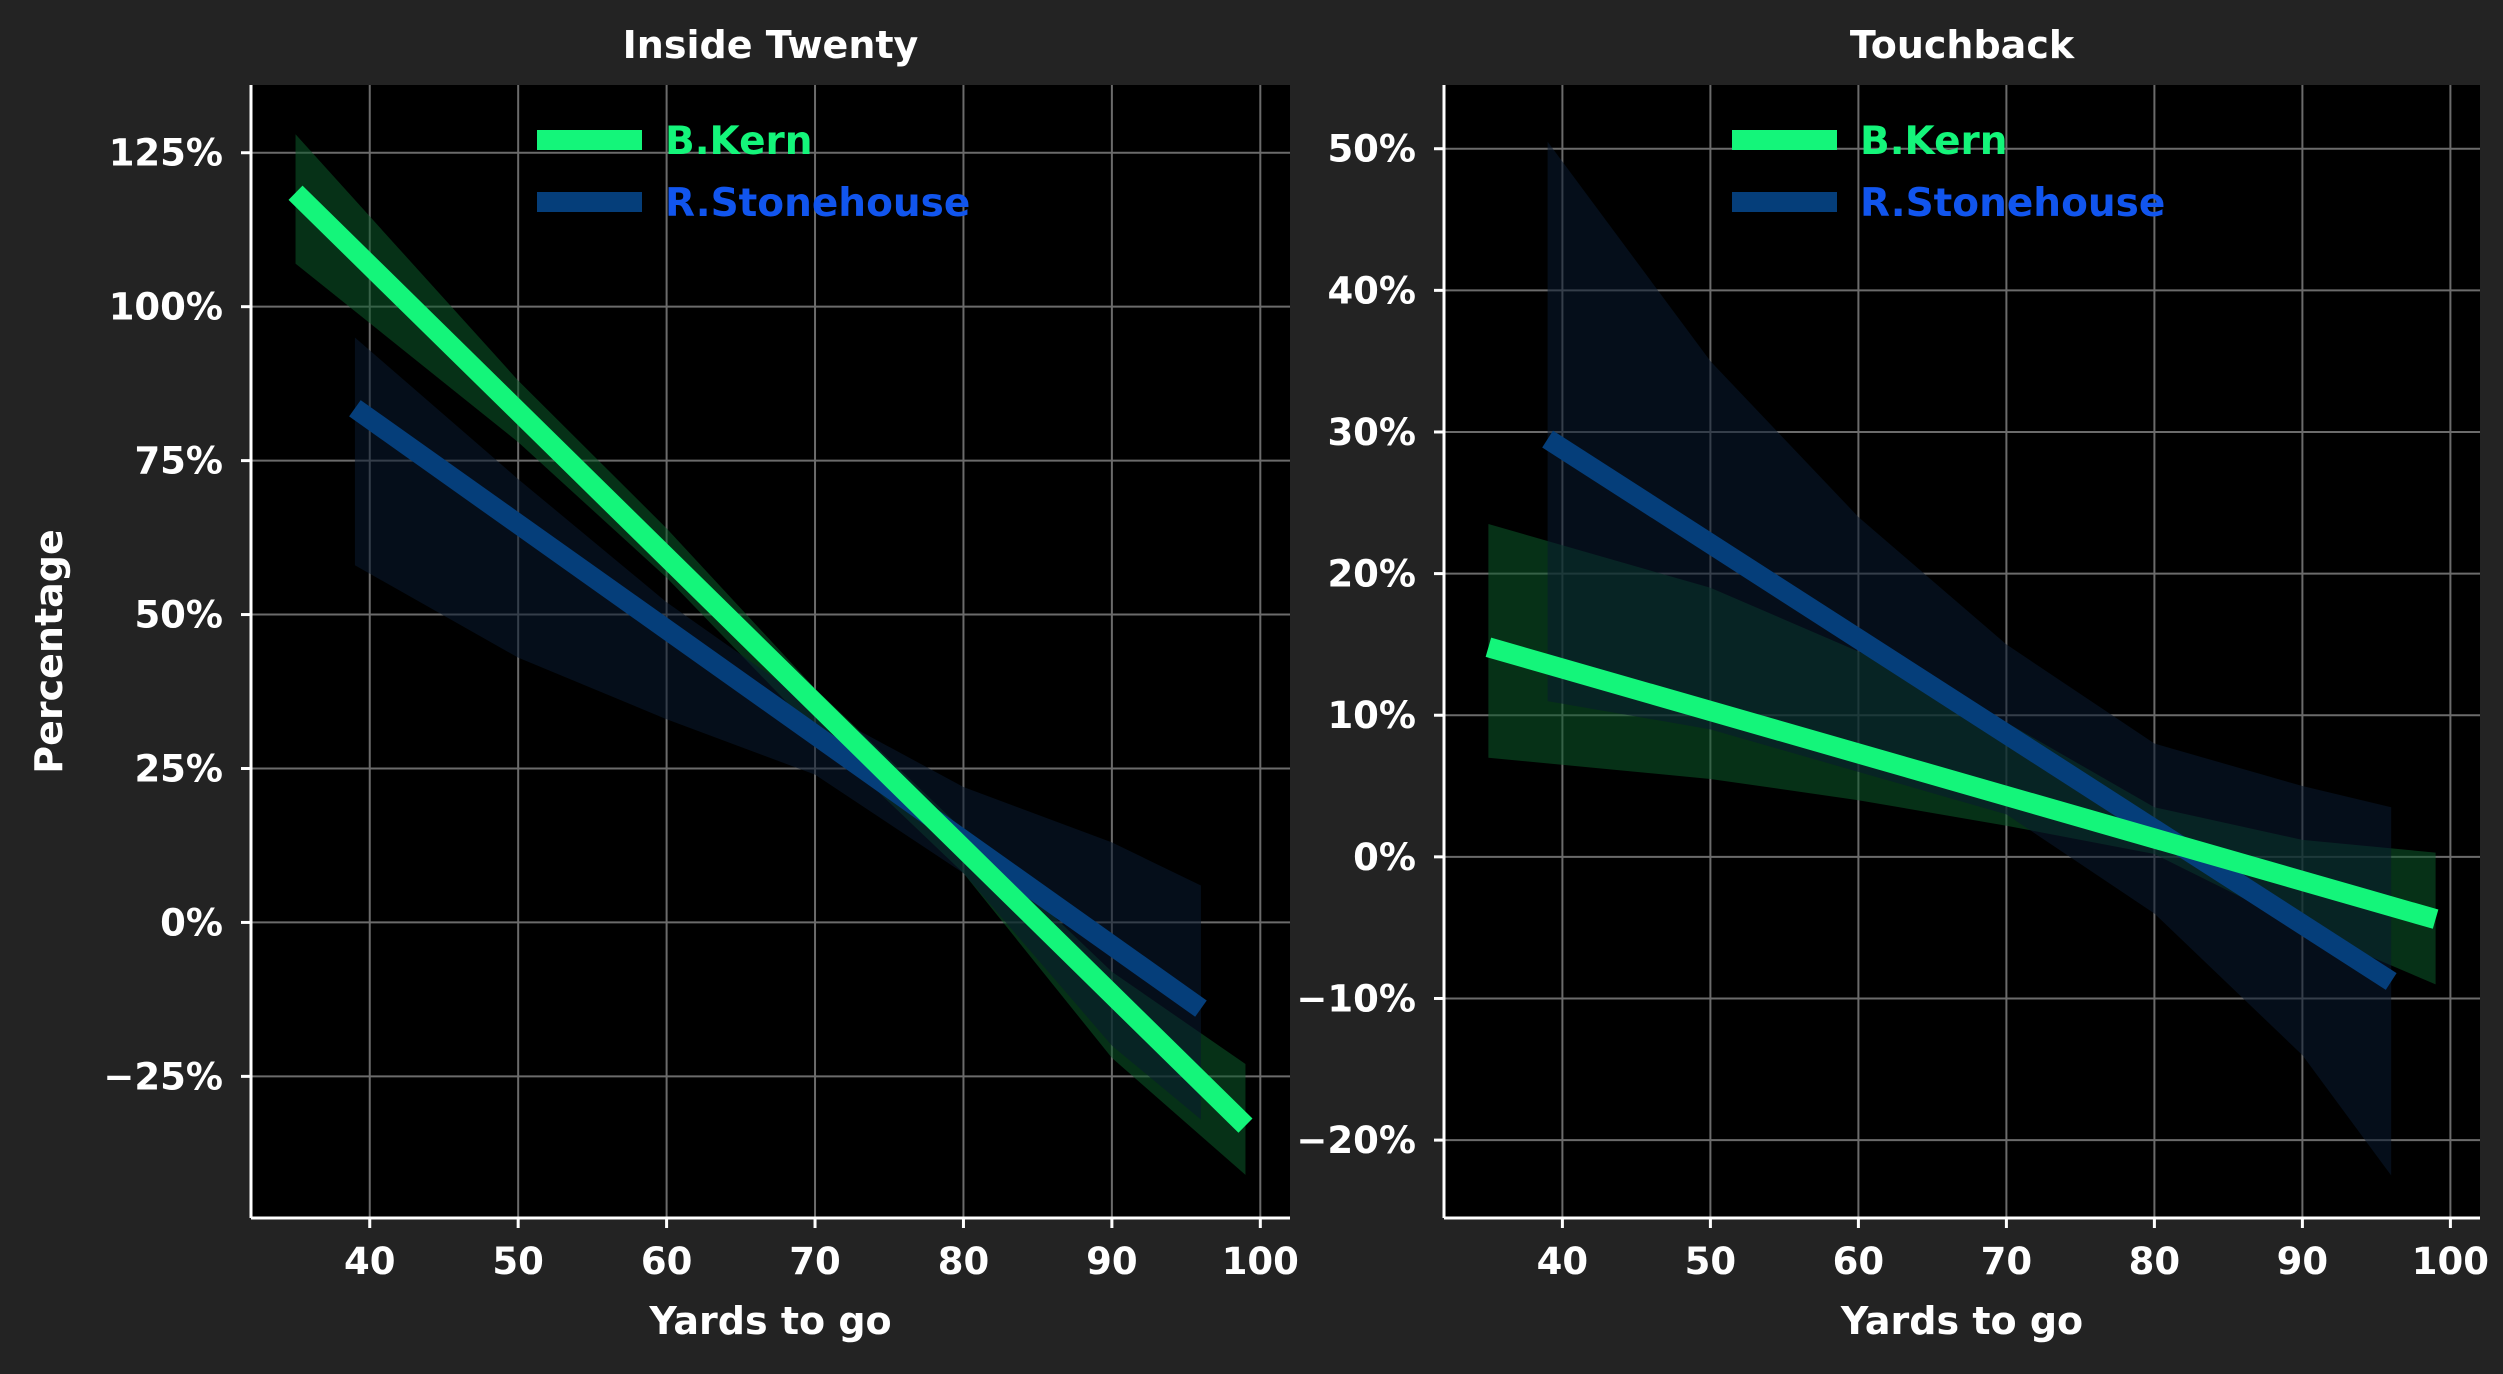  I want to click on y-axis-label: Percentage, so click(49, 651).